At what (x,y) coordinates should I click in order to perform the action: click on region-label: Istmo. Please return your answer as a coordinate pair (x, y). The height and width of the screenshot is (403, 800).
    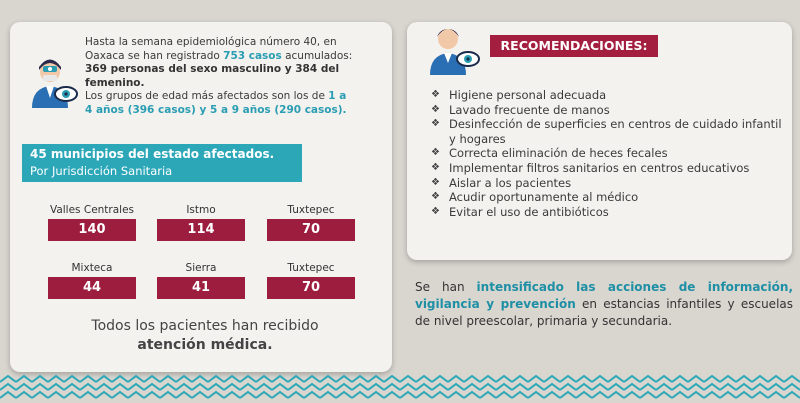
    Looking at the image, I should click on (201, 210).